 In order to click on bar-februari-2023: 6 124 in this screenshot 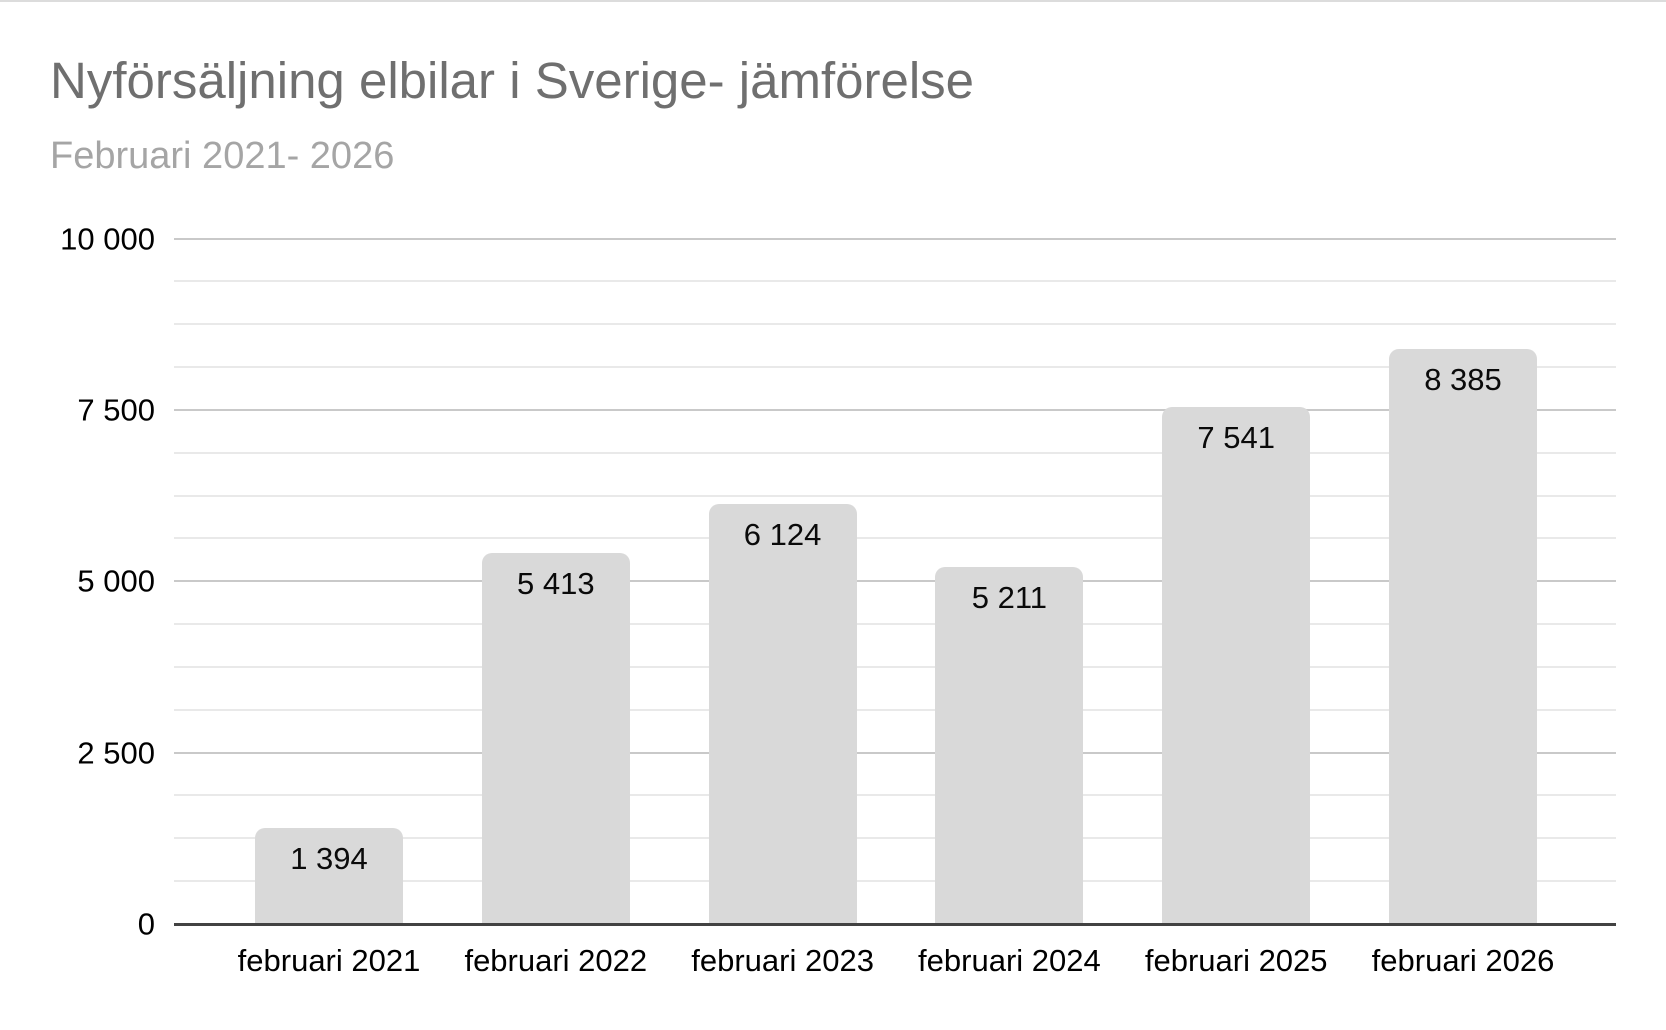, I will do `click(782, 714)`.